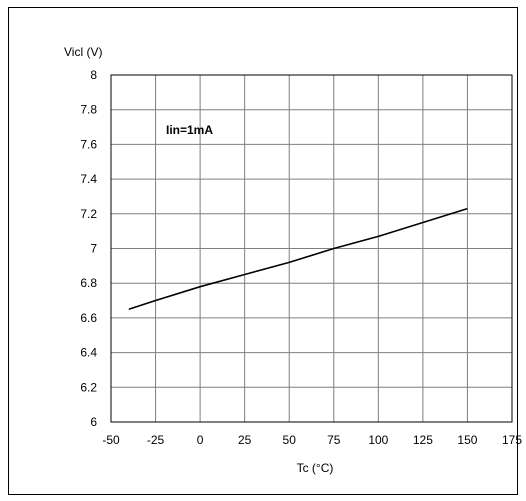 The width and height of the screenshot is (526, 501). What do you see at coordinates (83, 52) in the screenshot?
I see `y-axis-label: Vicl (V)` at bounding box center [83, 52].